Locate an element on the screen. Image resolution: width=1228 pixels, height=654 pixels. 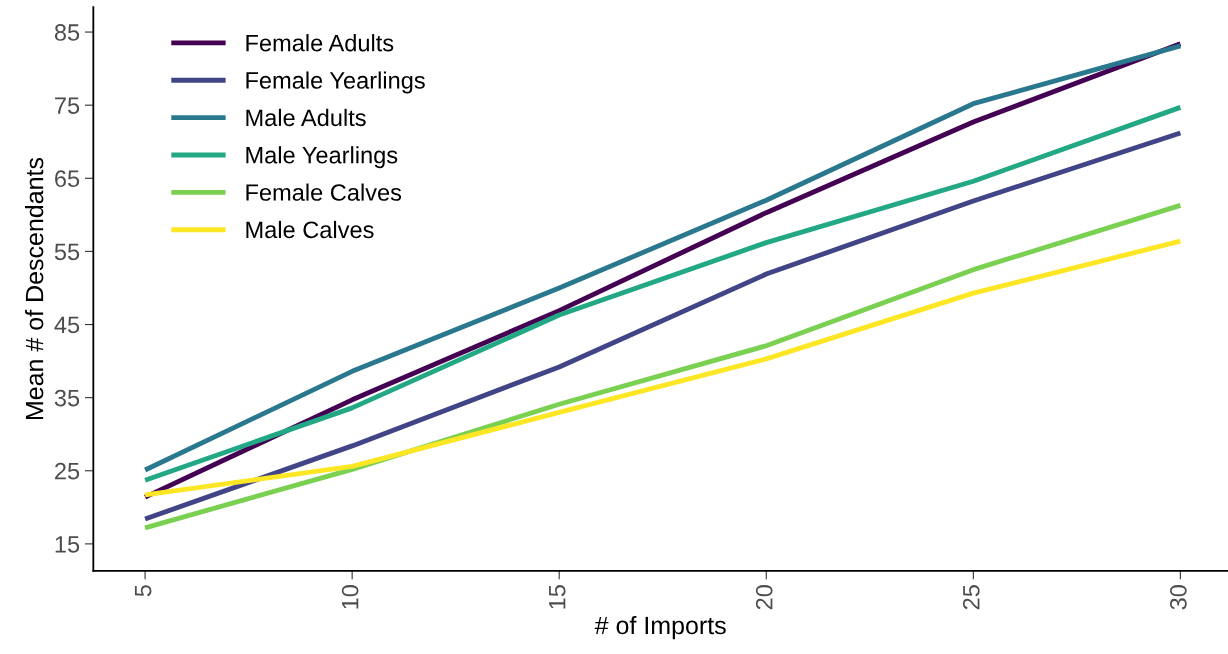
y-tick-label: 65 is located at coordinates (67, 179).